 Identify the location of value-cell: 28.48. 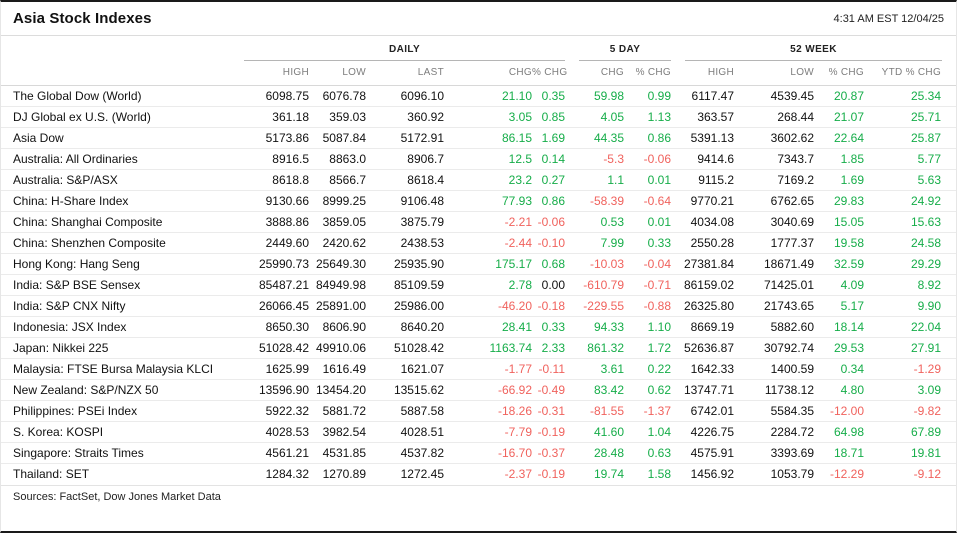
(594, 453).